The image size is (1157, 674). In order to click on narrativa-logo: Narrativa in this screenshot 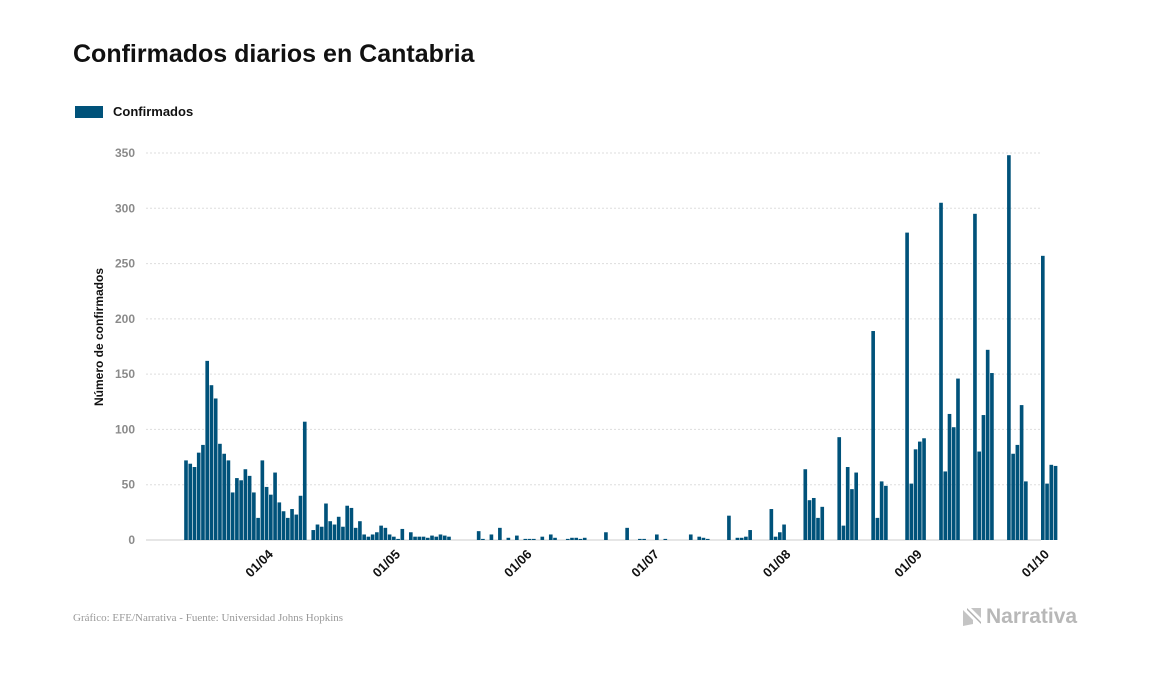, I will do `click(1019, 617)`.